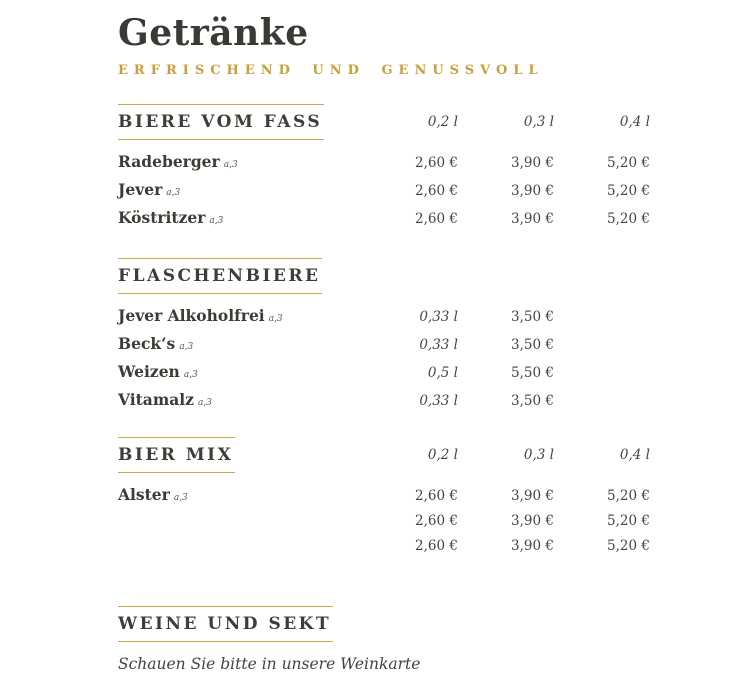 The image size is (747, 683). I want to click on section-header-row: BIER MIX 0,2 l 0,3 l 0,4 l, so click(384, 455).